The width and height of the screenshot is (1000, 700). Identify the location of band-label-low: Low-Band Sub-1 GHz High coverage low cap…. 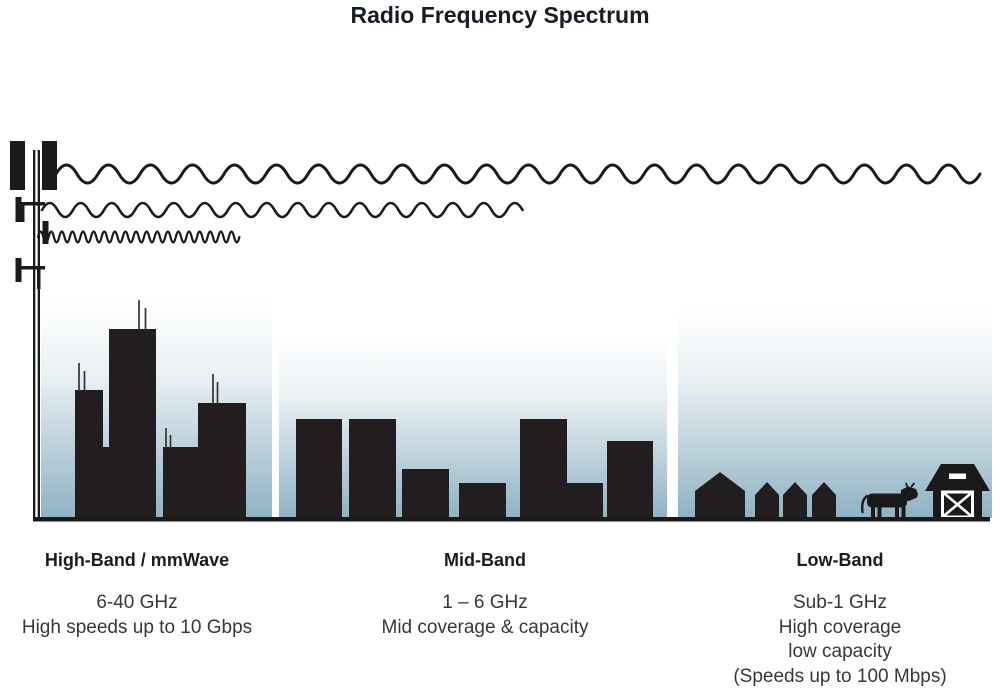
(839, 619).